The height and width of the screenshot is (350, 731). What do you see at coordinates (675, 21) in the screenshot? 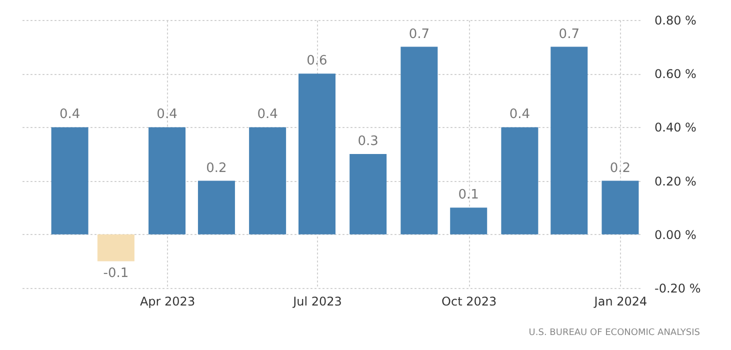
I see `y-tick-label: 0.80 %` at bounding box center [675, 21].